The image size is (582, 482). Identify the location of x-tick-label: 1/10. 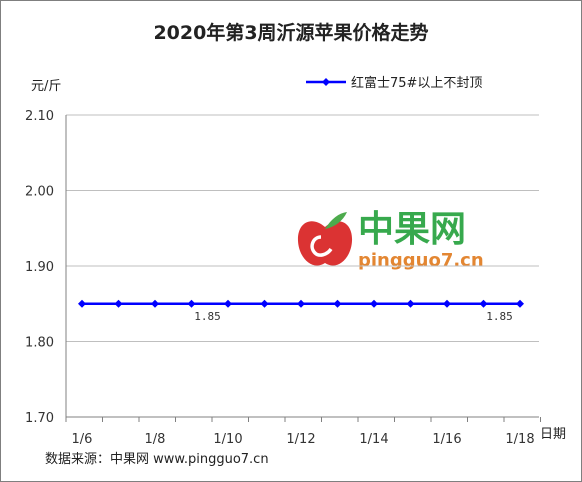
(227, 439).